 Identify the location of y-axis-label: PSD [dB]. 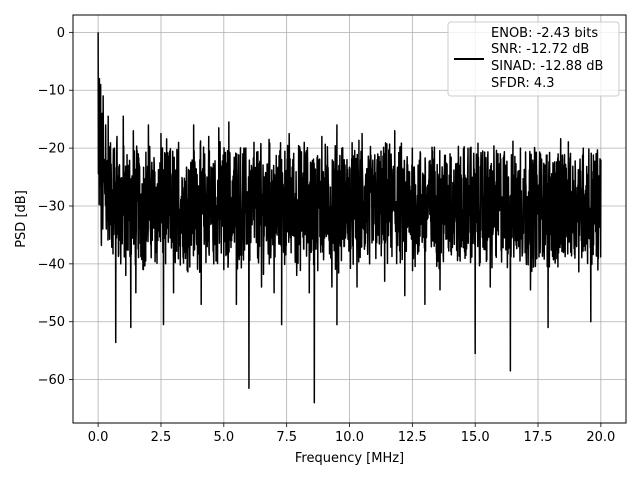
(21, 219).